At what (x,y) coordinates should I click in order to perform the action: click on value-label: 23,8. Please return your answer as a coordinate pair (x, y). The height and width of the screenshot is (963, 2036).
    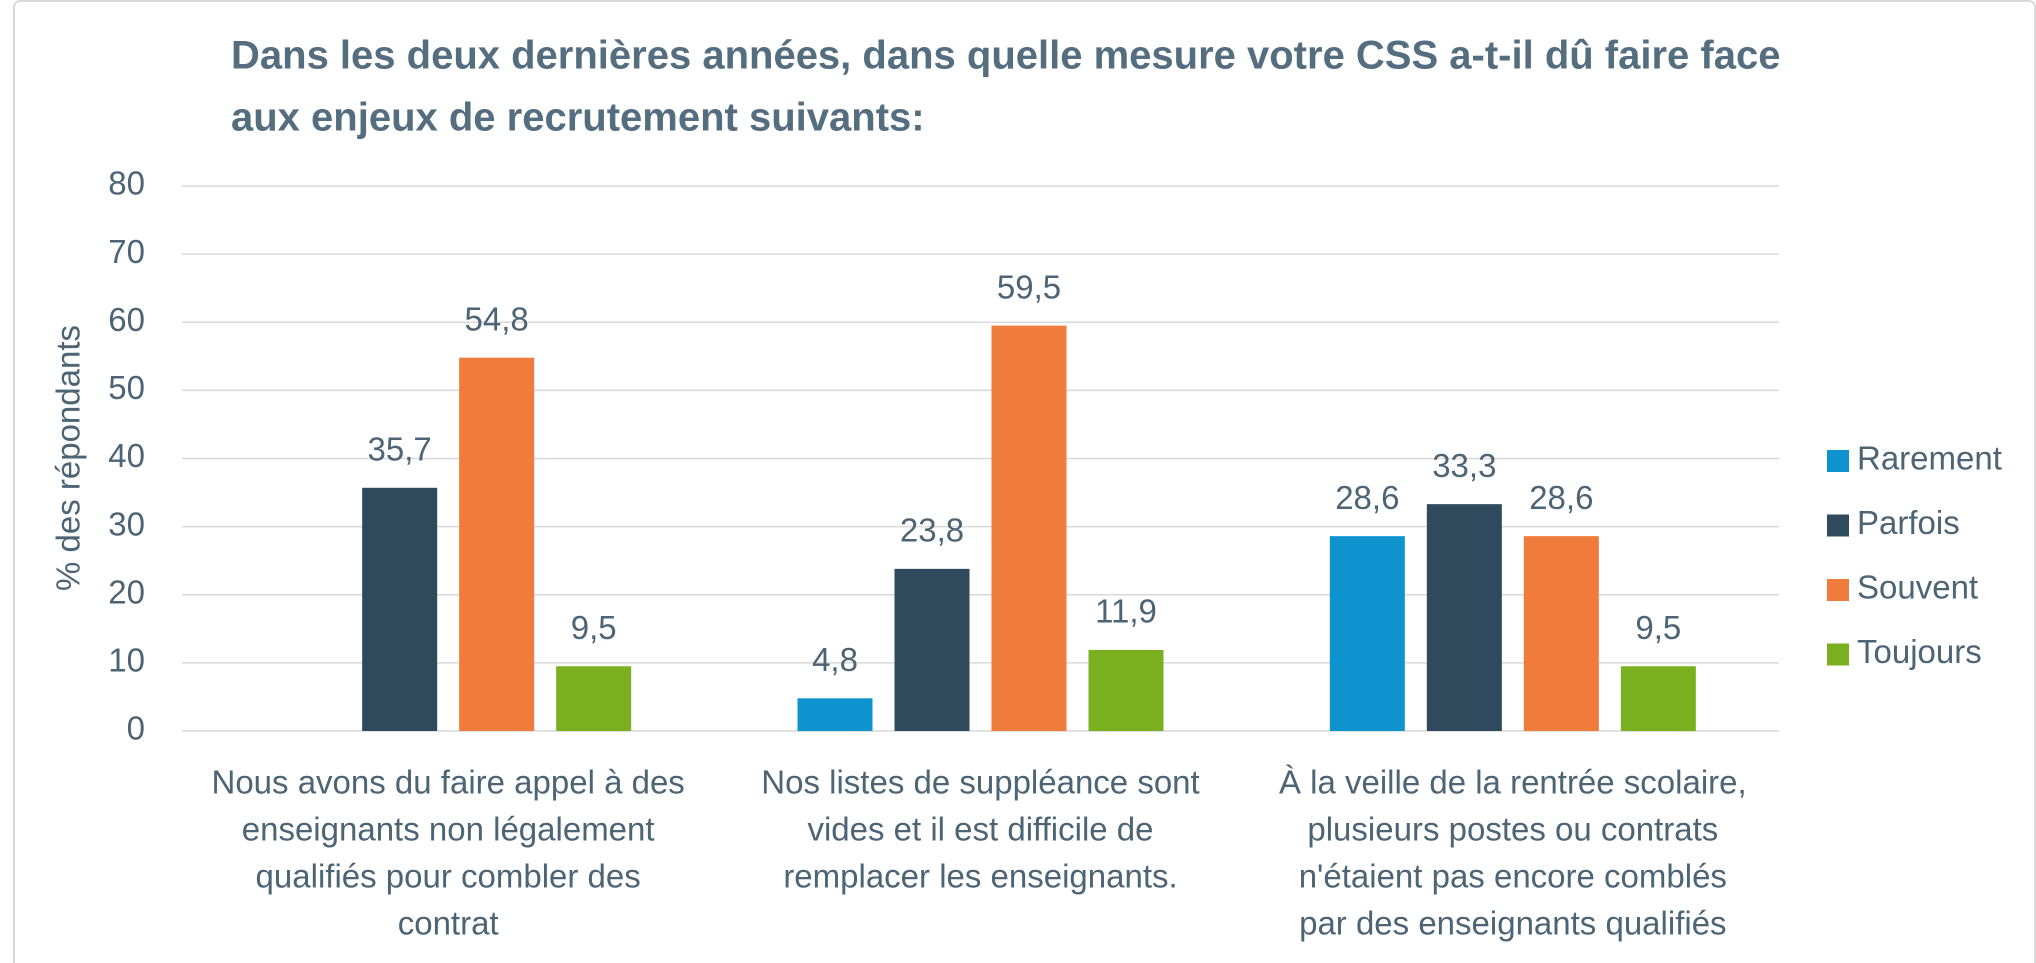
    Looking at the image, I should click on (932, 530).